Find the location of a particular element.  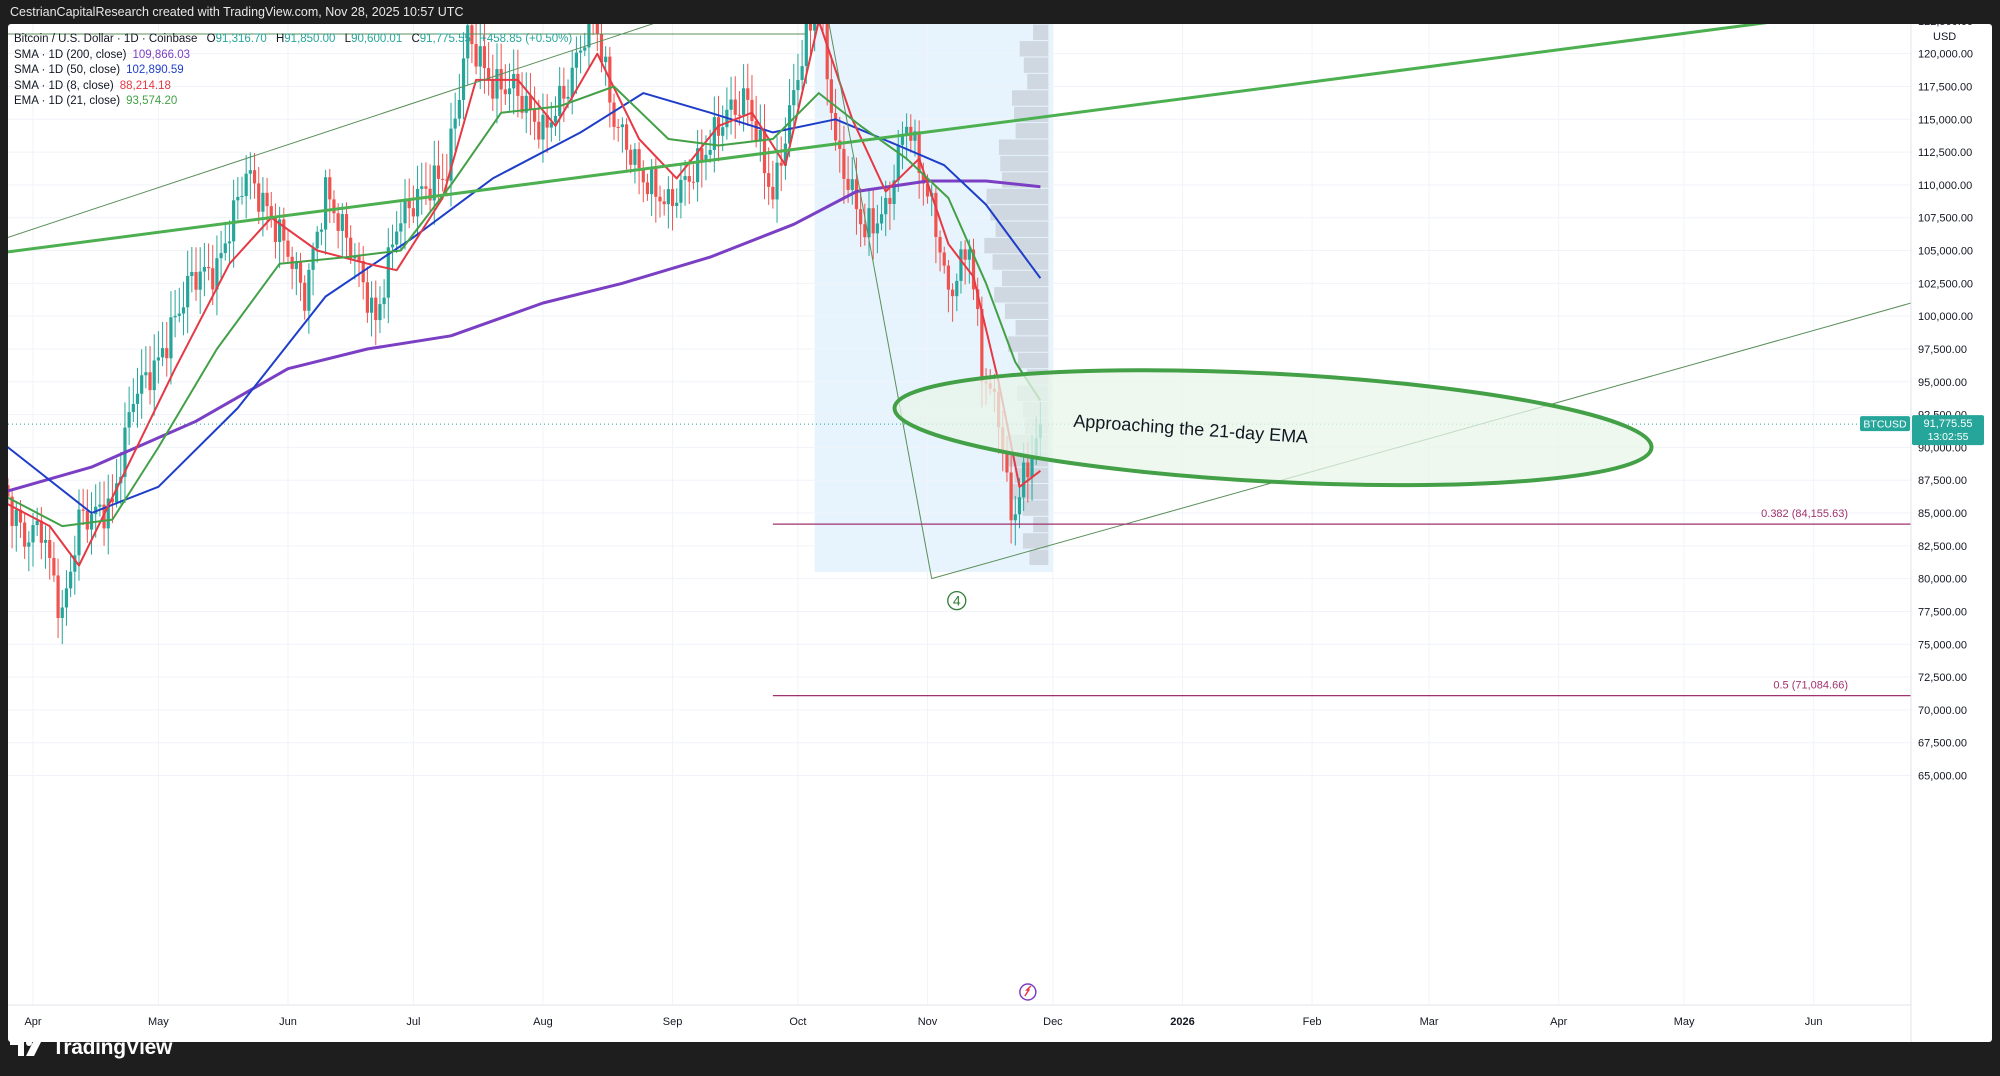

legend-sma50: SMA · 1D (50, close) 102,890.59 is located at coordinates (99, 70).